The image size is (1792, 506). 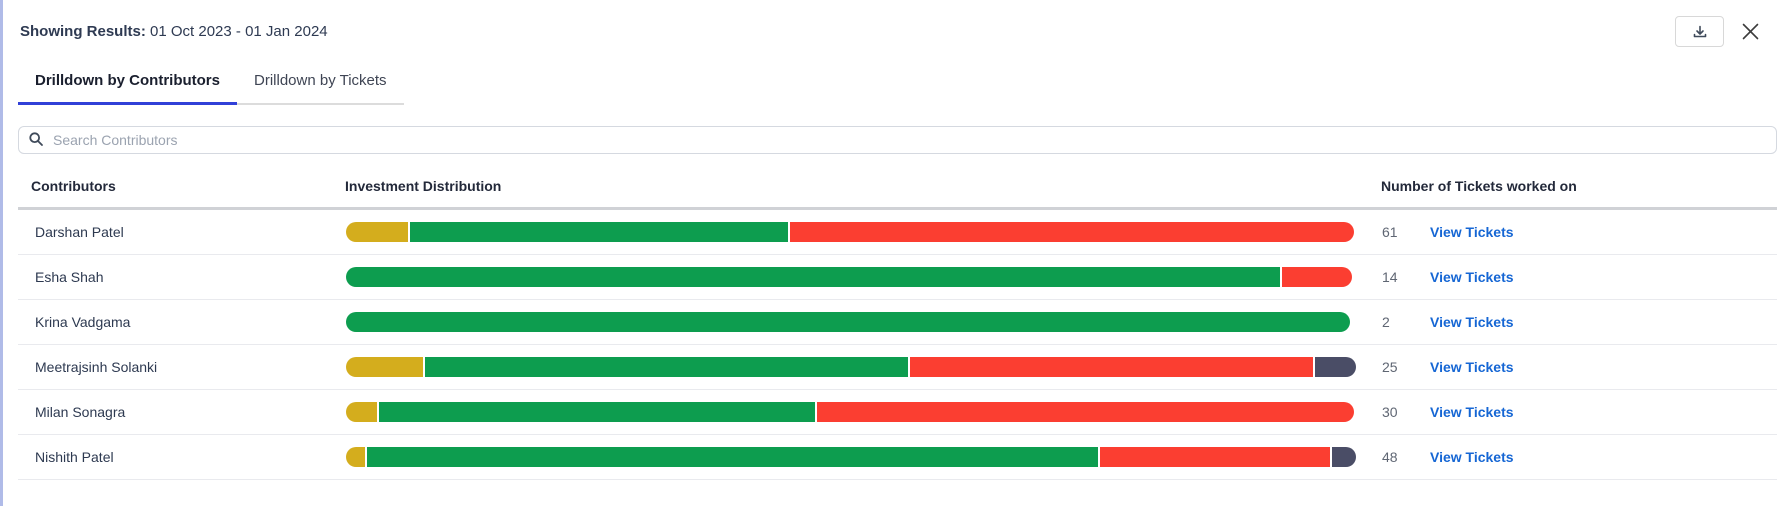 What do you see at coordinates (1479, 186) in the screenshot?
I see `column-header-tickets-worked-on: Number of Tickets worked on` at bounding box center [1479, 186].